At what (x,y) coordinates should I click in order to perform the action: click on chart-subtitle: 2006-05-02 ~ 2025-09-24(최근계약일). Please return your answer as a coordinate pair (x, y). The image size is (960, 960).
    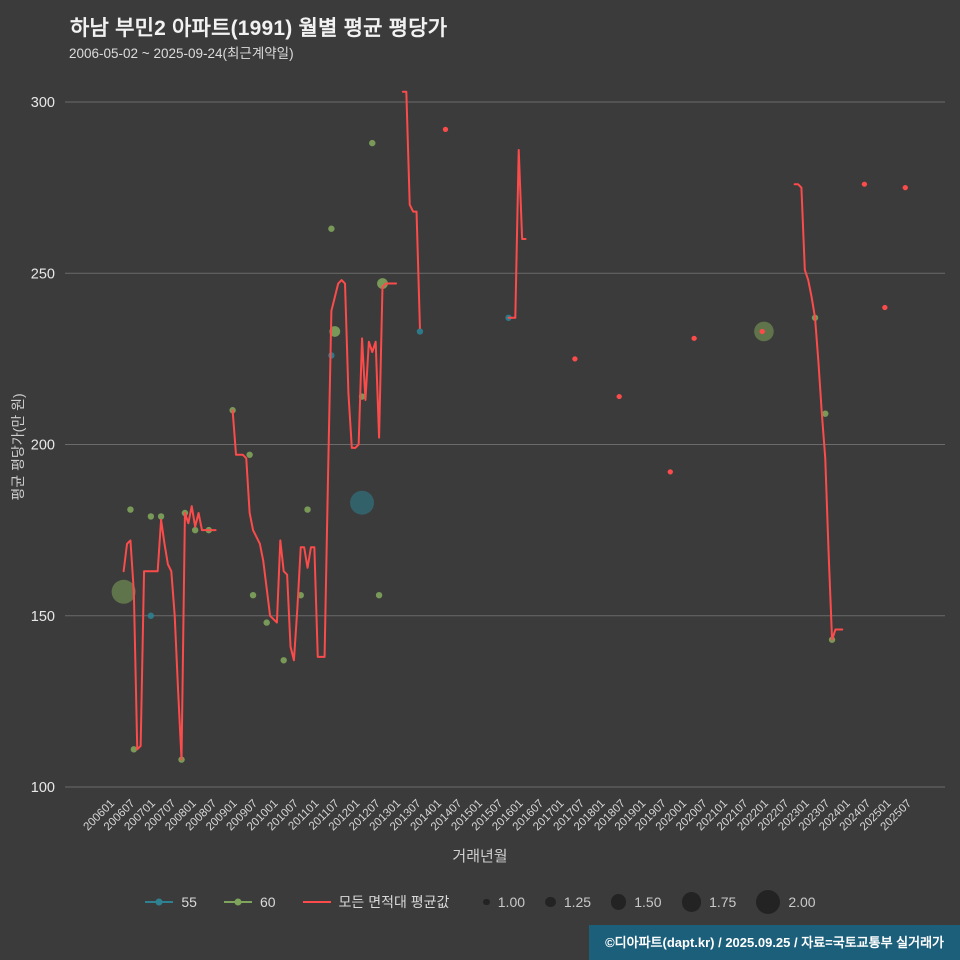
    Looking at the image, I should click on (181, 53).